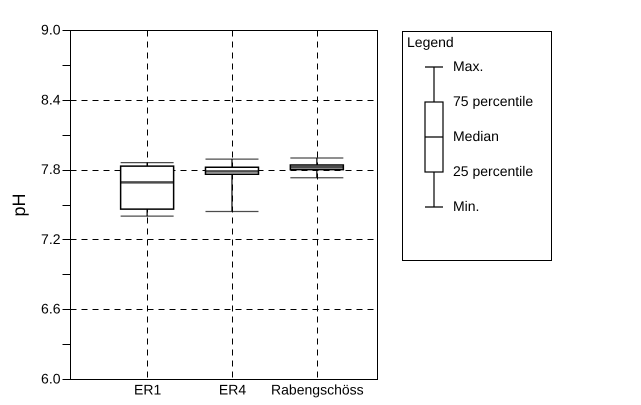  Describe the element at coordinates (493, 171) in the screenshot. I see `text: 25 percentile` at that location.